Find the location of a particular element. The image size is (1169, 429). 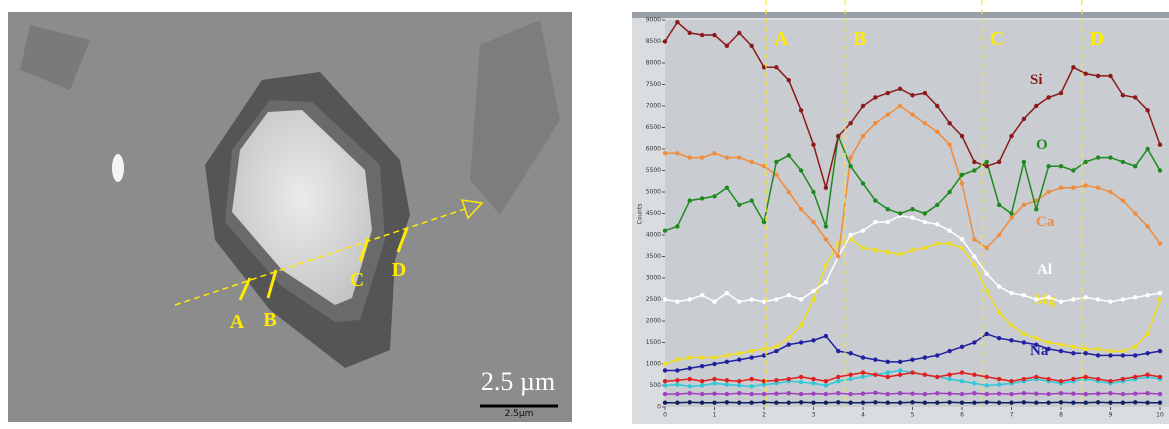

series-label: Mg is located at coordinates (1045, 300).